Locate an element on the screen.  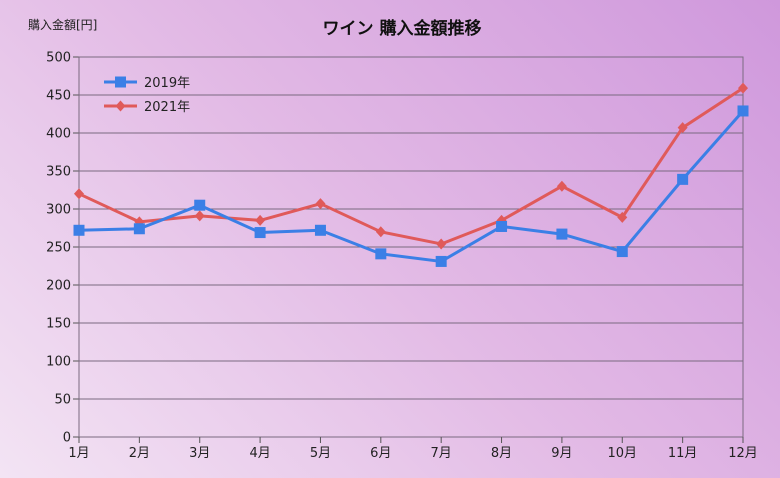
y-tick-label: 400 is located at coordinates (58, 134).